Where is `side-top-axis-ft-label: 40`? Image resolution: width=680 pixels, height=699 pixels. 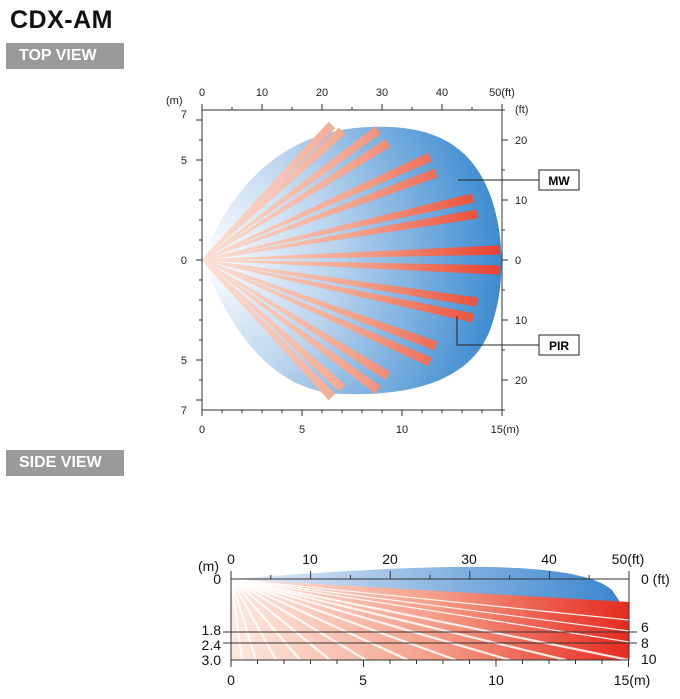
side-top-axis-ft-label: 40 is located at coordinates (549, 559).